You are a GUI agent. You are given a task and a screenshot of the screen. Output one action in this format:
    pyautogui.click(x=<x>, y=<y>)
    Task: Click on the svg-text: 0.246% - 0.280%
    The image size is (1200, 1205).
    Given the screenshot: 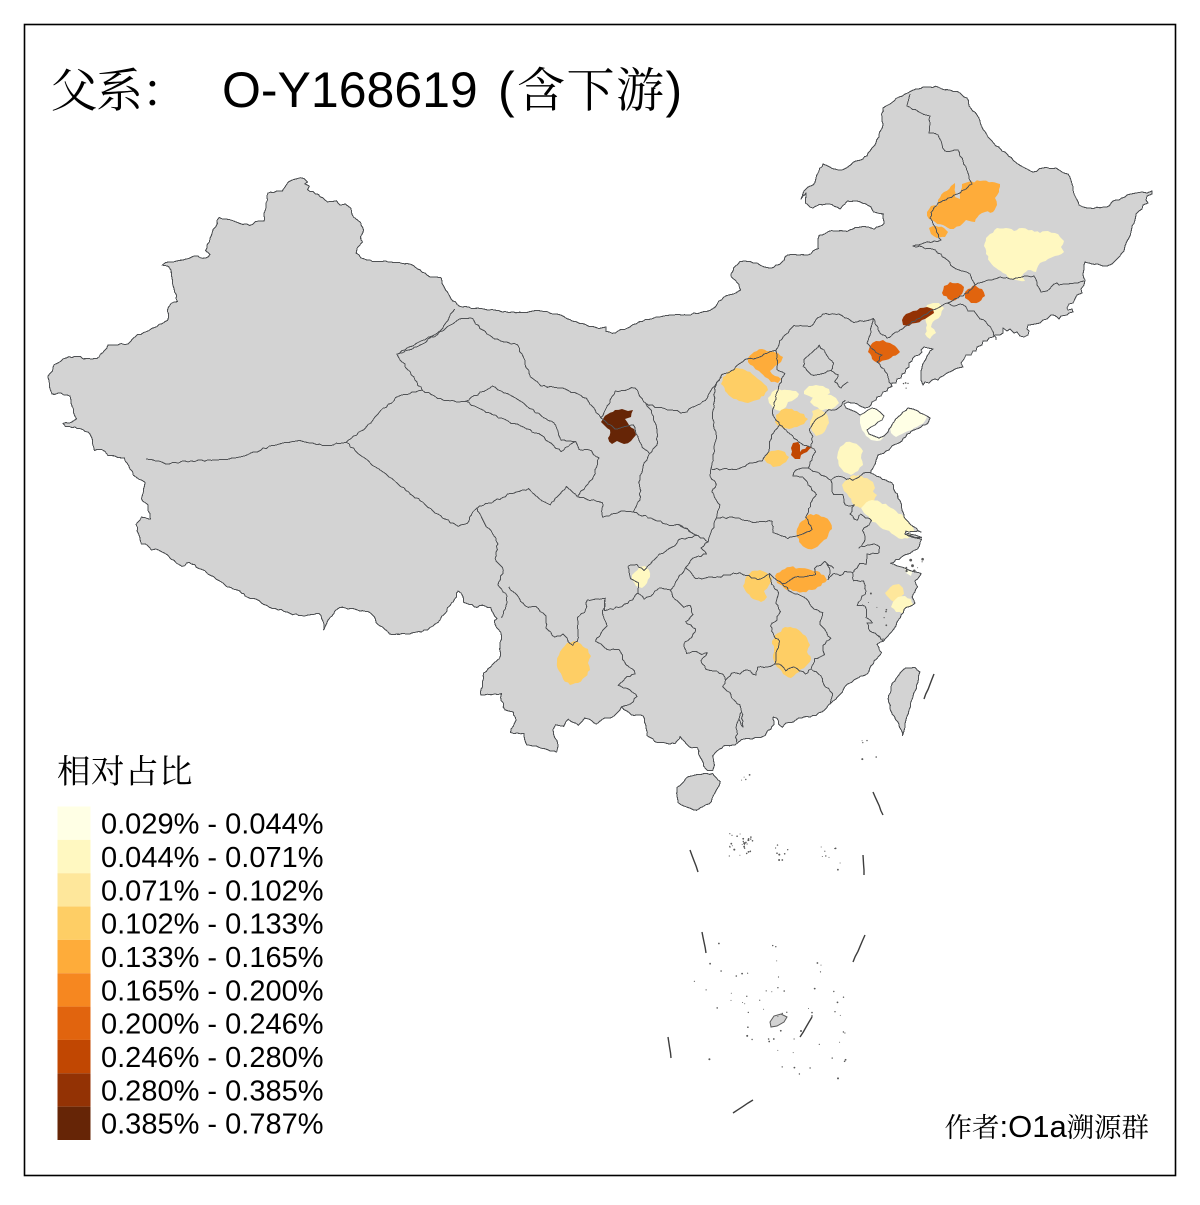 What is the action you would take?
    pyautogui.click(x=212, y=1058)
    